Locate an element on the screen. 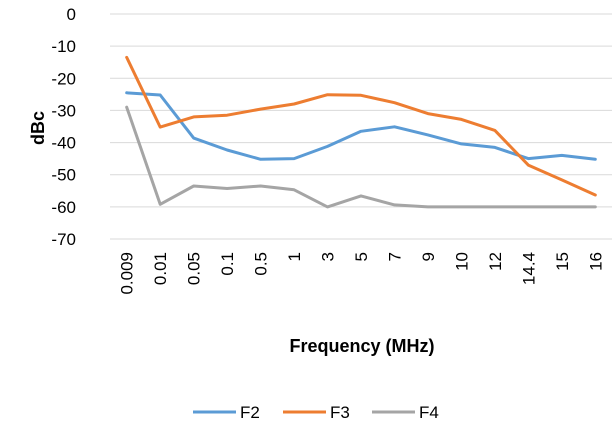  x-axis-title: Frequency (MHz) is located at coordinates (361, 346).